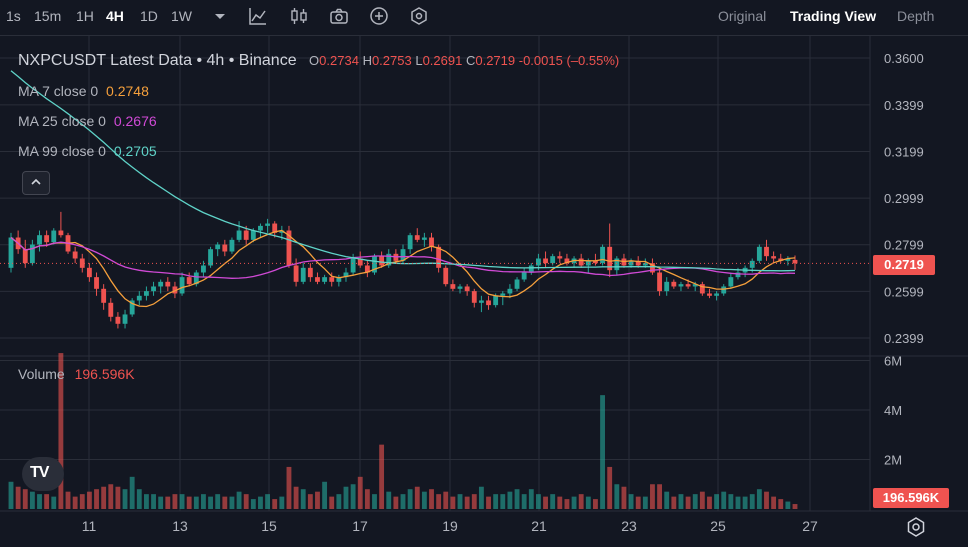 The height and width of the screenshot is (547, 968). I want to click on candles-icon, so click(299, 16).